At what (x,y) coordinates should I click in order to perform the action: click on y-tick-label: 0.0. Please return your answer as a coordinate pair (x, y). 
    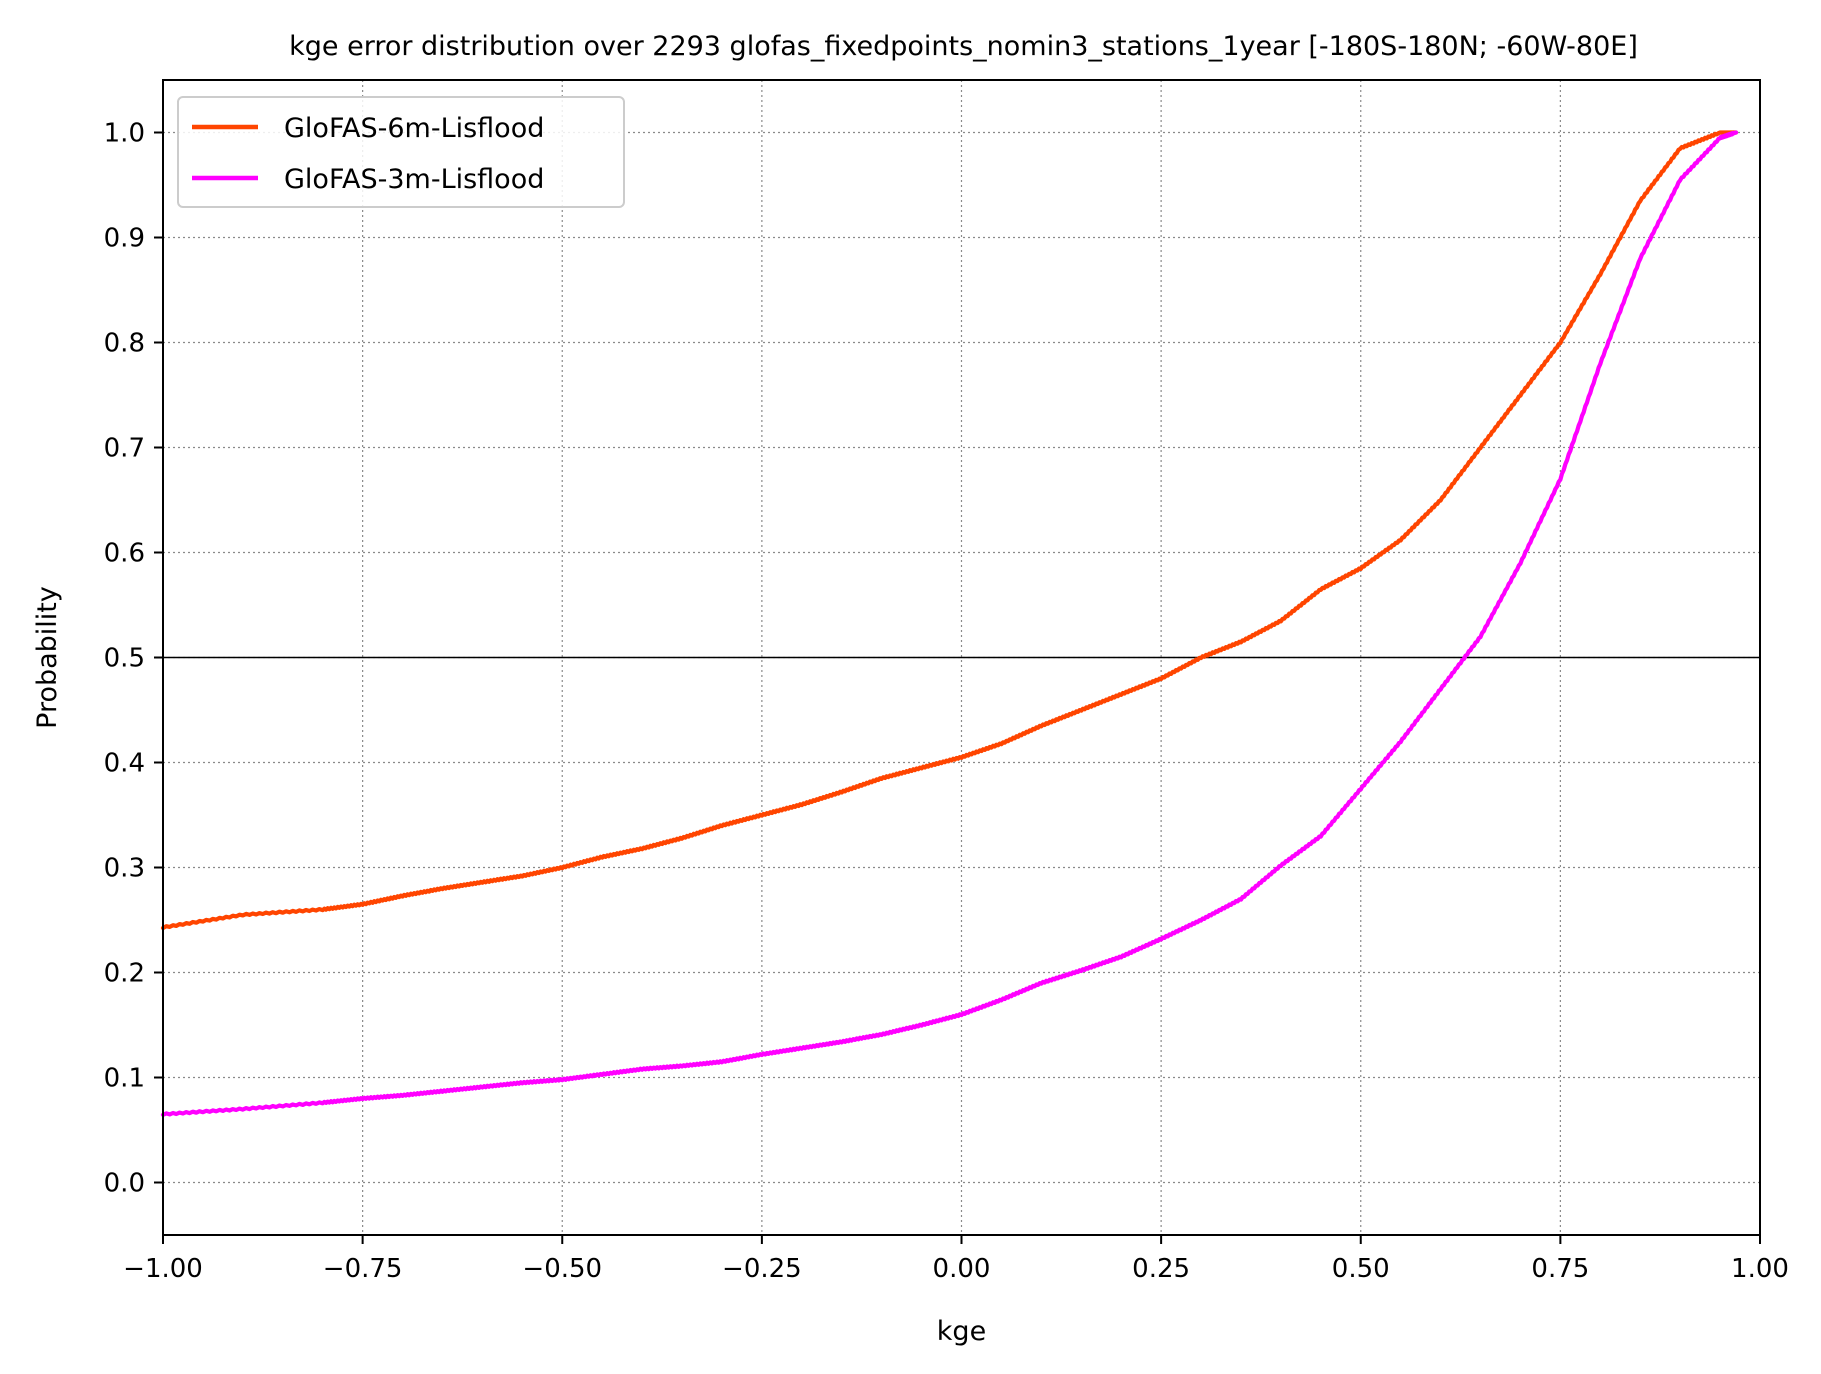
    Looking at the image, I should click on (124, 1184).